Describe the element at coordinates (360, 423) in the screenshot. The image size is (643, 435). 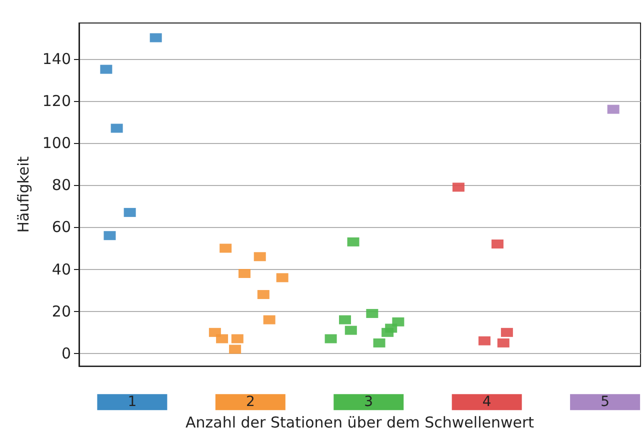
I see `x-axis-title: Anzahl der Stationen über dem Schwellenwert` at that location.